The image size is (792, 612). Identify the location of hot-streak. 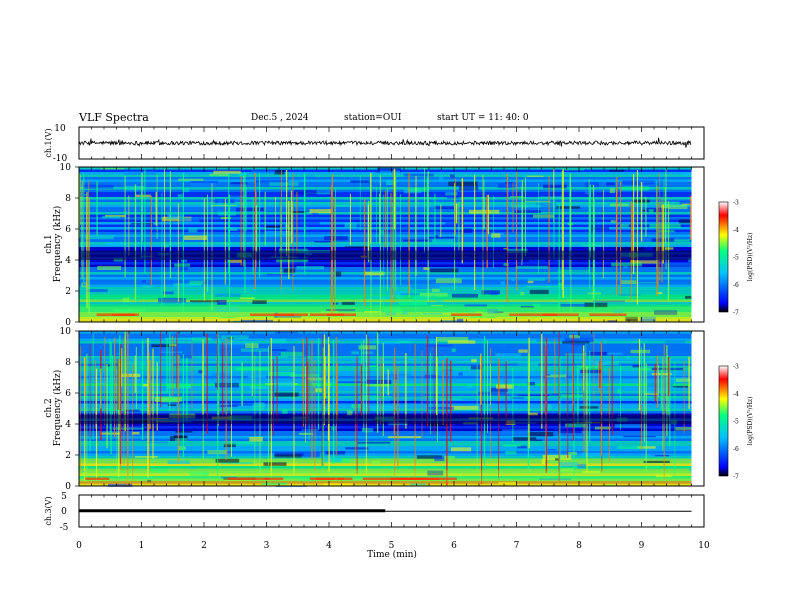
(466, 314).